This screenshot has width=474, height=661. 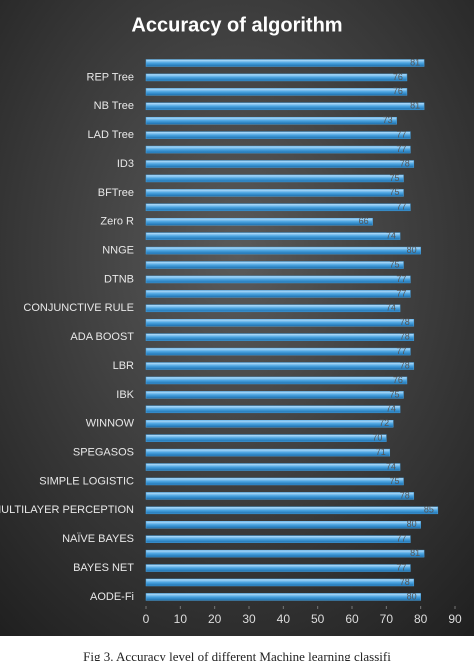 What do you see at coordinates (103, 568) in the screenshot?
I see `y-tick-label: BAYES NET` at bounding box center [103, 568].